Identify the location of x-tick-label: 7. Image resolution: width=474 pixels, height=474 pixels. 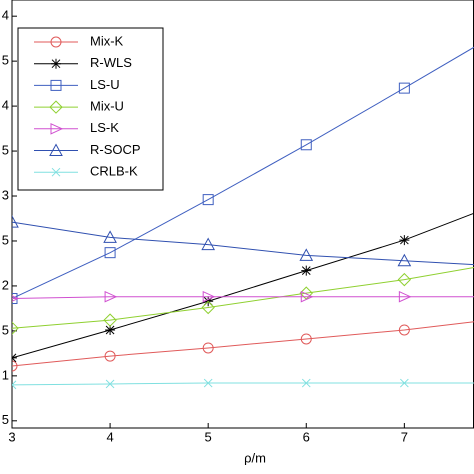
(404, 436).